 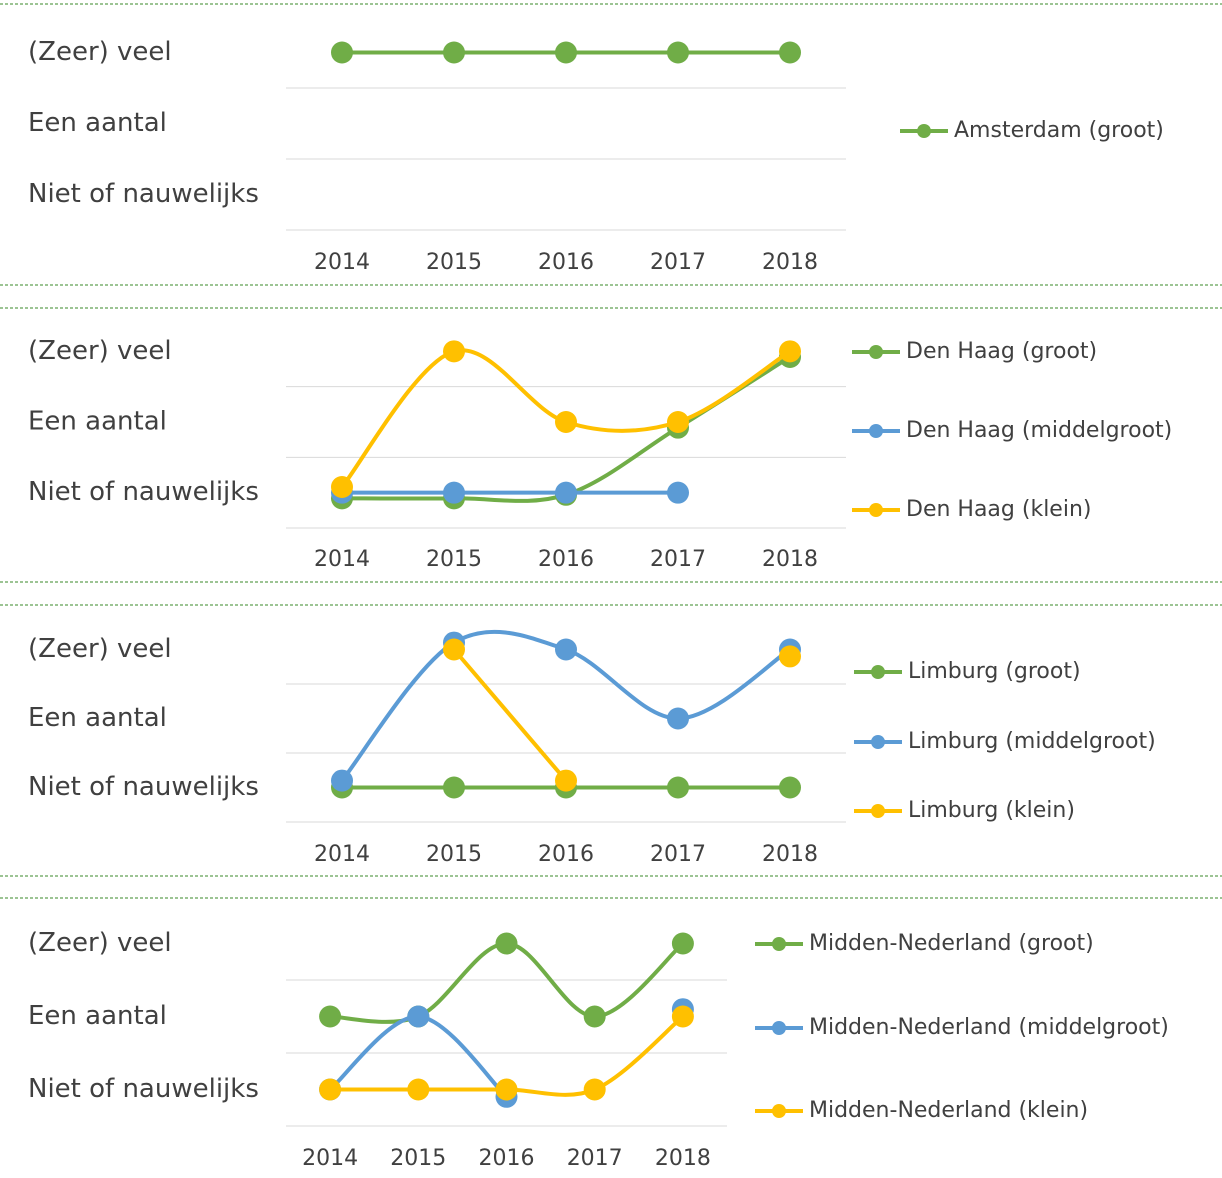 I want to click on legend-label: Den Haag (klein), so click(x=999, y=509).